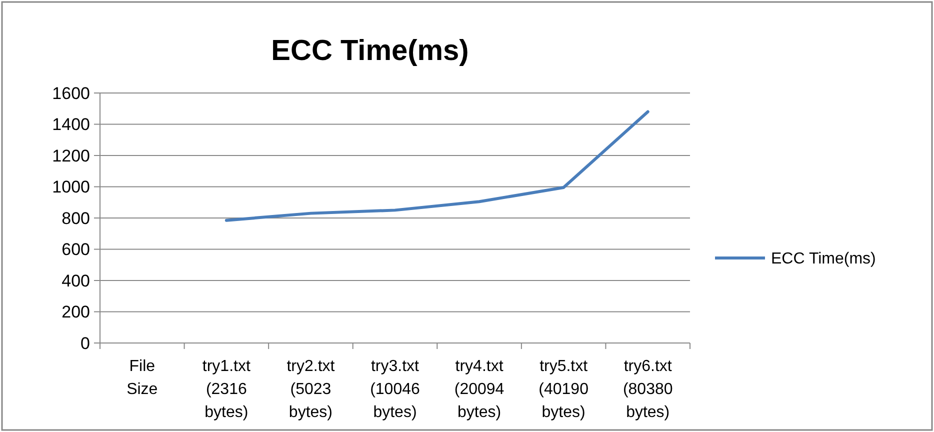 This screenshot has width=934, height=432. Describe the element at coordinates (563, 389) in the screenshot. I see `x-tick-label: try5.txt (40190 bytes)` at that location.